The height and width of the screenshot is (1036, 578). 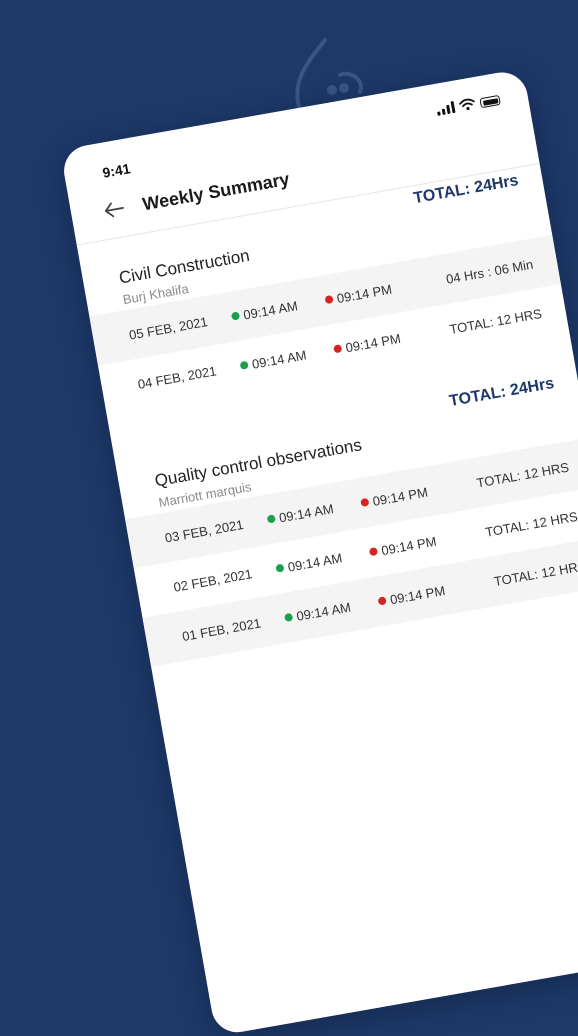 I want to click on status-icons, so click(x=468, y=104).